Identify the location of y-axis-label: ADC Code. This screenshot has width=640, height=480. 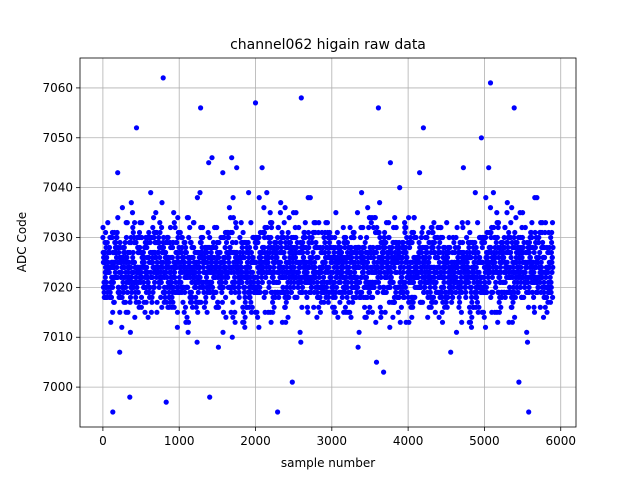
(22, 242).